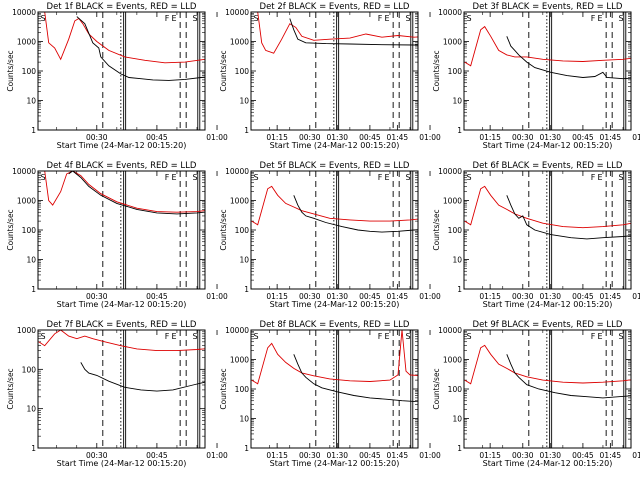 This screenshot has width=640, height=480. What do you see at coordinates (122, 166) in the screenshot?
I see `panel-title: Det 4f BLACK = Events, RED = LLD` at bounding box center [122, 166].